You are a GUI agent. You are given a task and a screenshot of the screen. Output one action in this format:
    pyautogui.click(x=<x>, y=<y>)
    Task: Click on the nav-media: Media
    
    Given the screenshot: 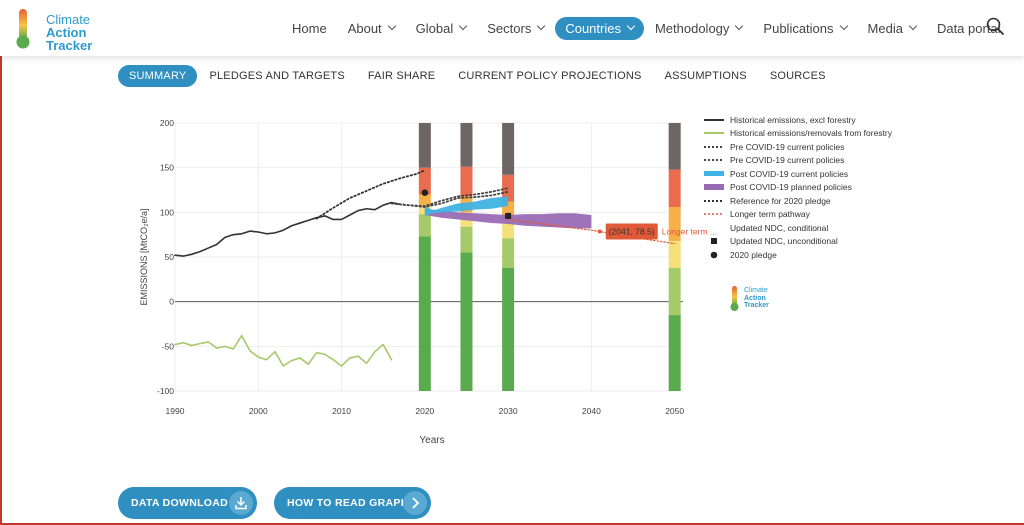 What is the action you would take?
    pyautogui.click(x=892, y=28)
    